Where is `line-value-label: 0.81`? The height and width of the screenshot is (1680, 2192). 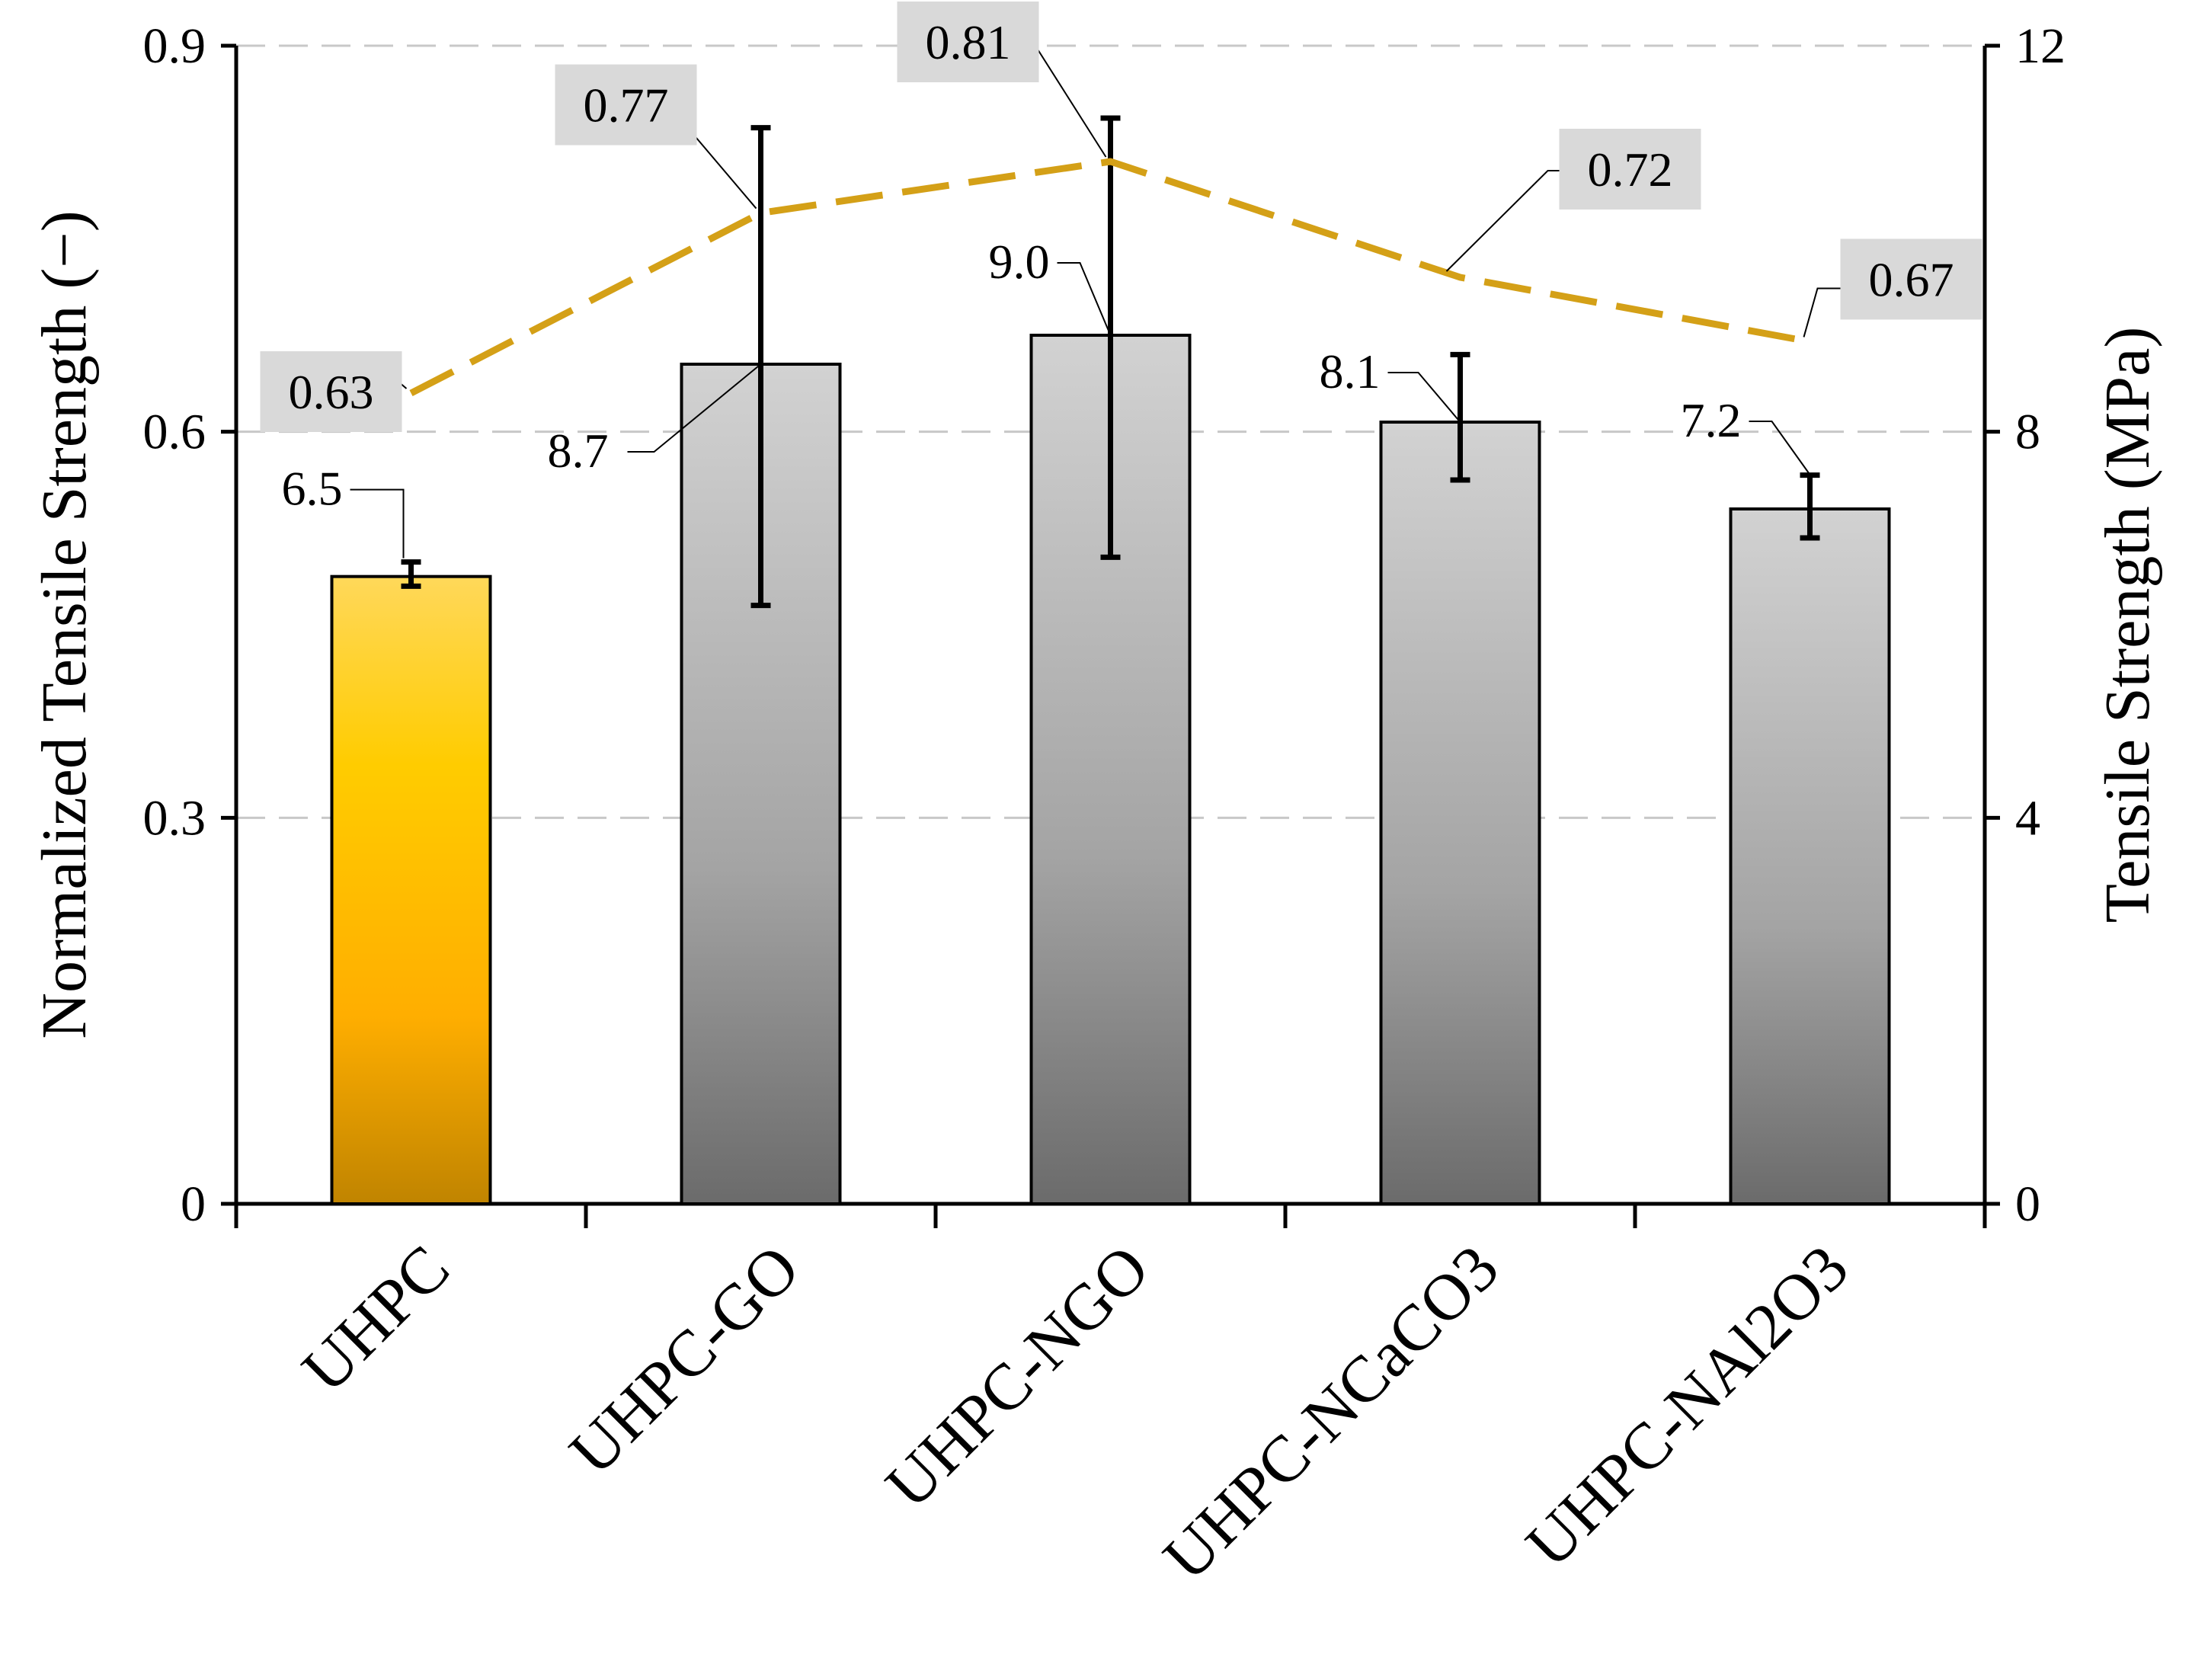
line-value-label: 0.81 is located at coordinates (968, 42).